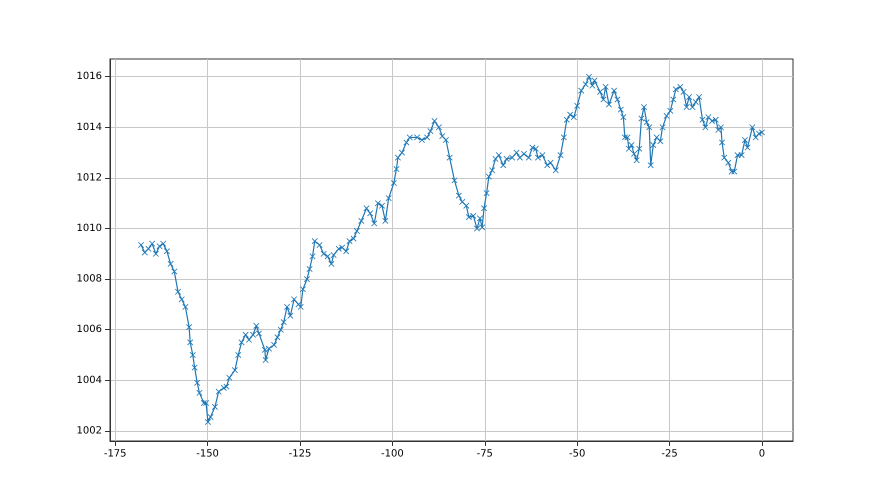 Image resolution: width=880 pixels, height=495 pixels. What do you see at coordinates (669, 454) in the screenshot?
I see `x-tick-label: -25` at bounding box center [669, 454].